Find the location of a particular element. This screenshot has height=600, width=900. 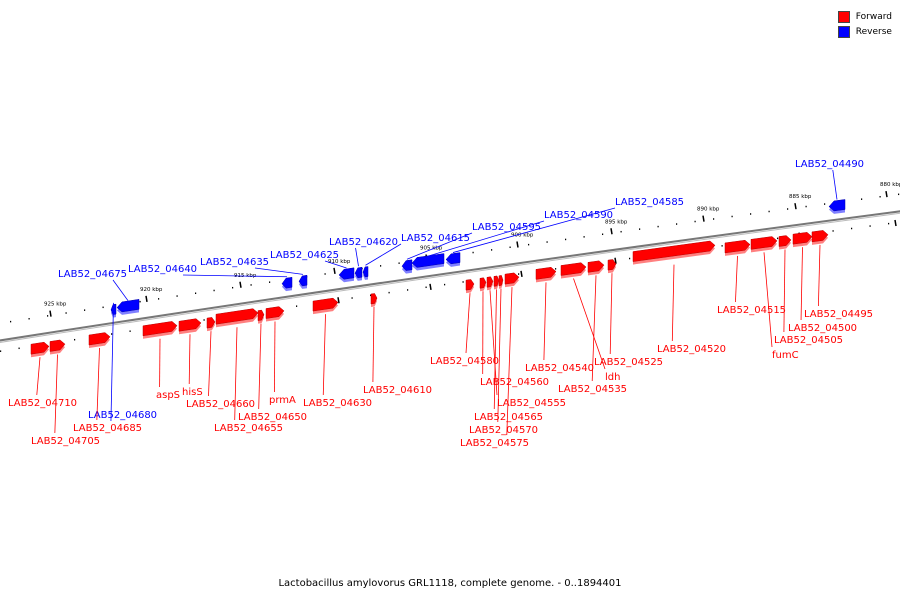

gene-label: ldh is located at coordinates (612, 377).